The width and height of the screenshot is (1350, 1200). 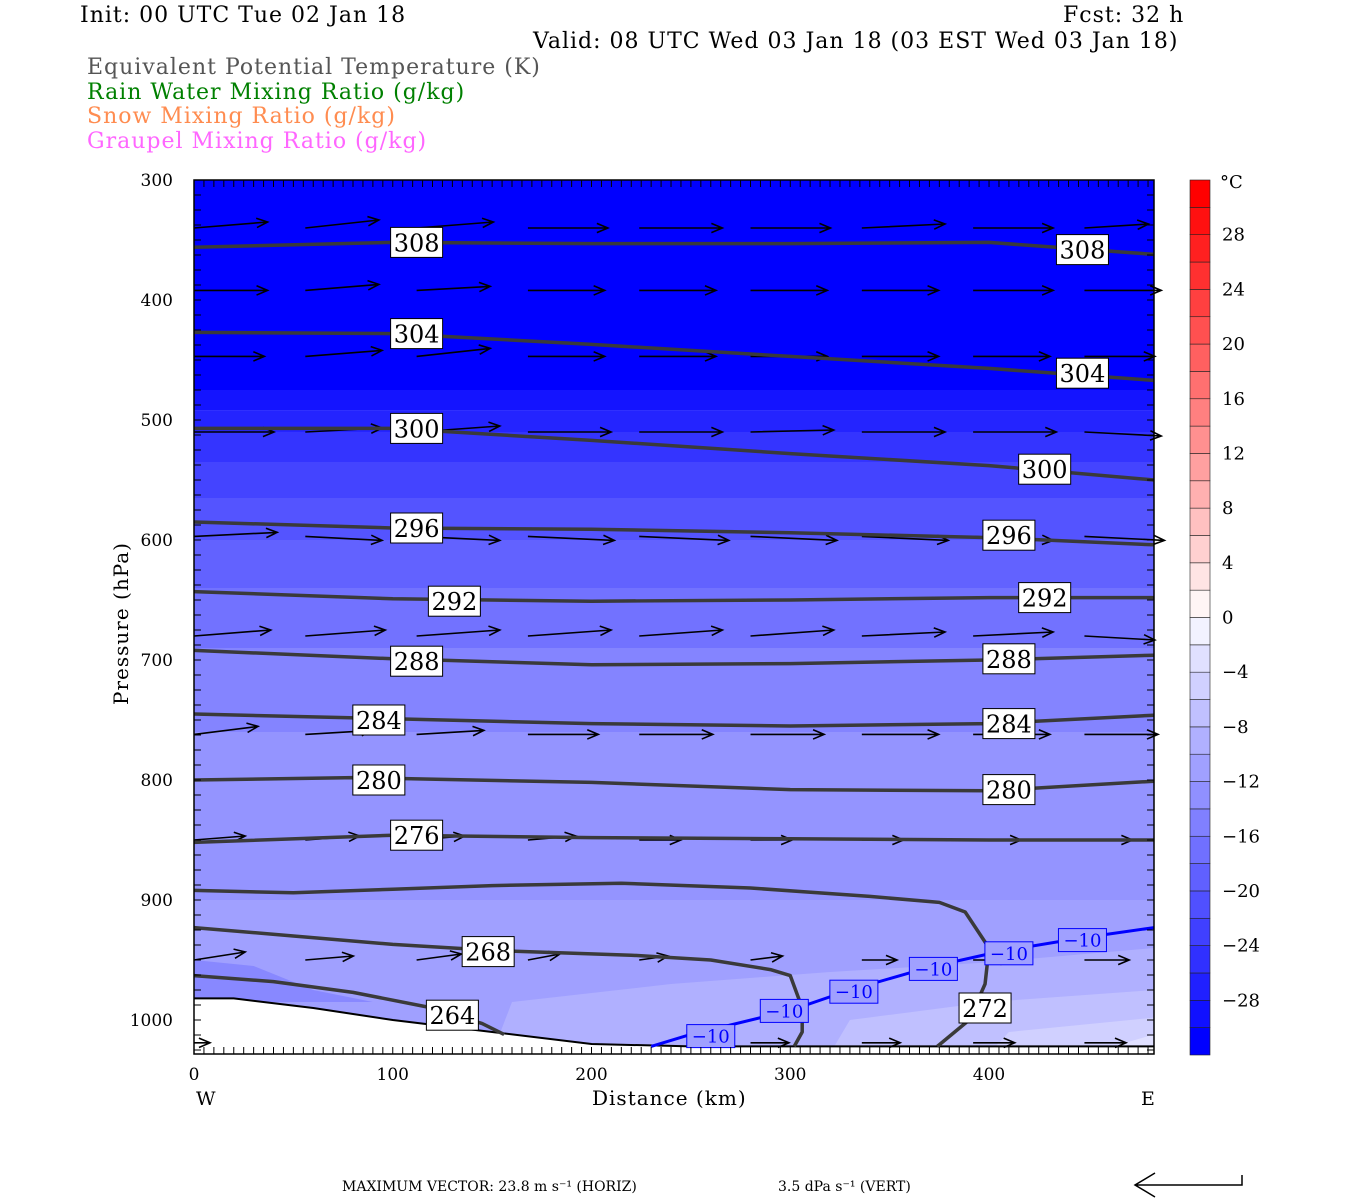 What do you see at coordinates (157, 661) in the screenshot?
I see `y-tick-label: 700` at bounding box center [157, 661].